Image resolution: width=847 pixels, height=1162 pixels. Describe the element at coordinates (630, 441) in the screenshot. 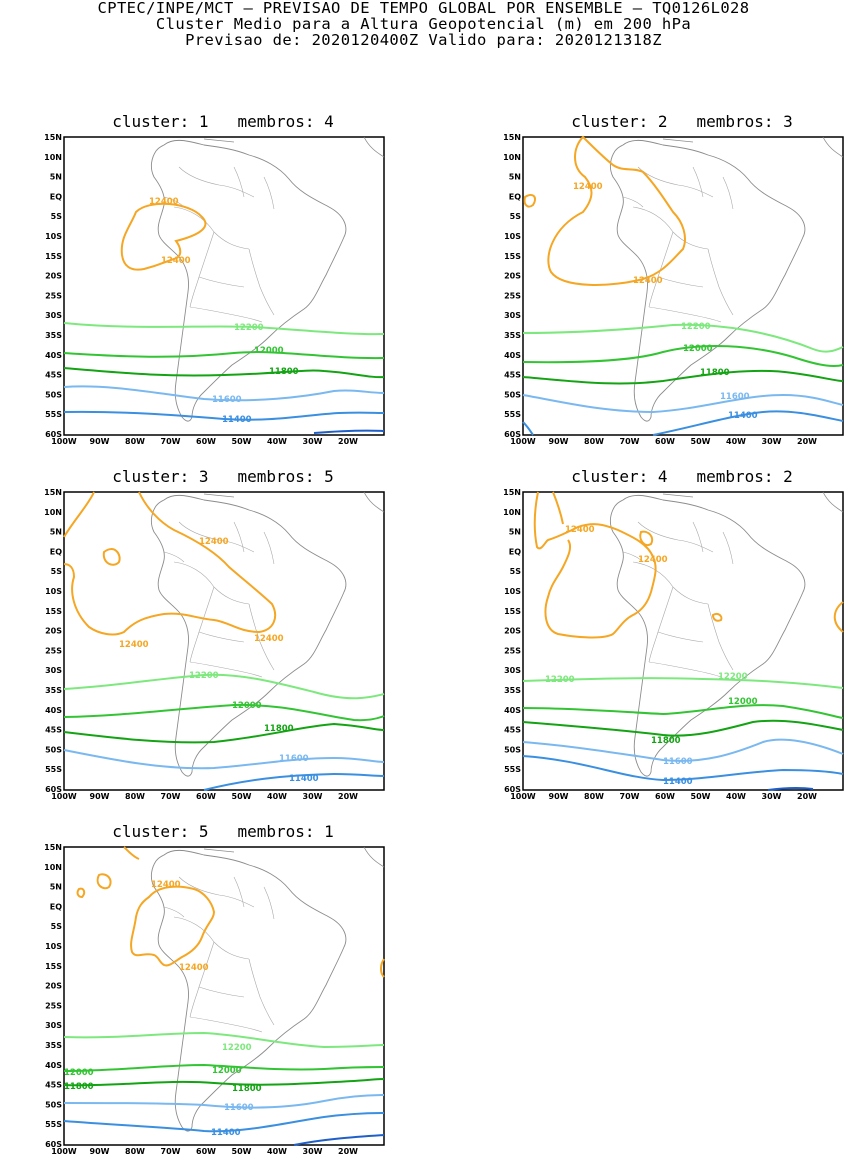

I see `lon-tick-label: 70W` at that location.